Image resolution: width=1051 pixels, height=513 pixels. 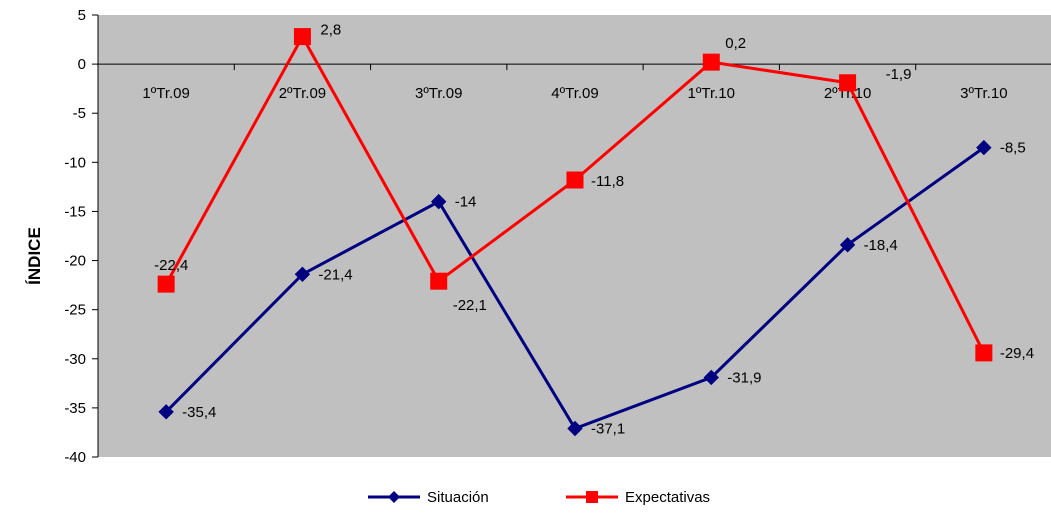 What do you see at coordinates (735, 43) in the screenshot?
I see `data-label-expectativas: 0,2` at bounding box center [735, 43].